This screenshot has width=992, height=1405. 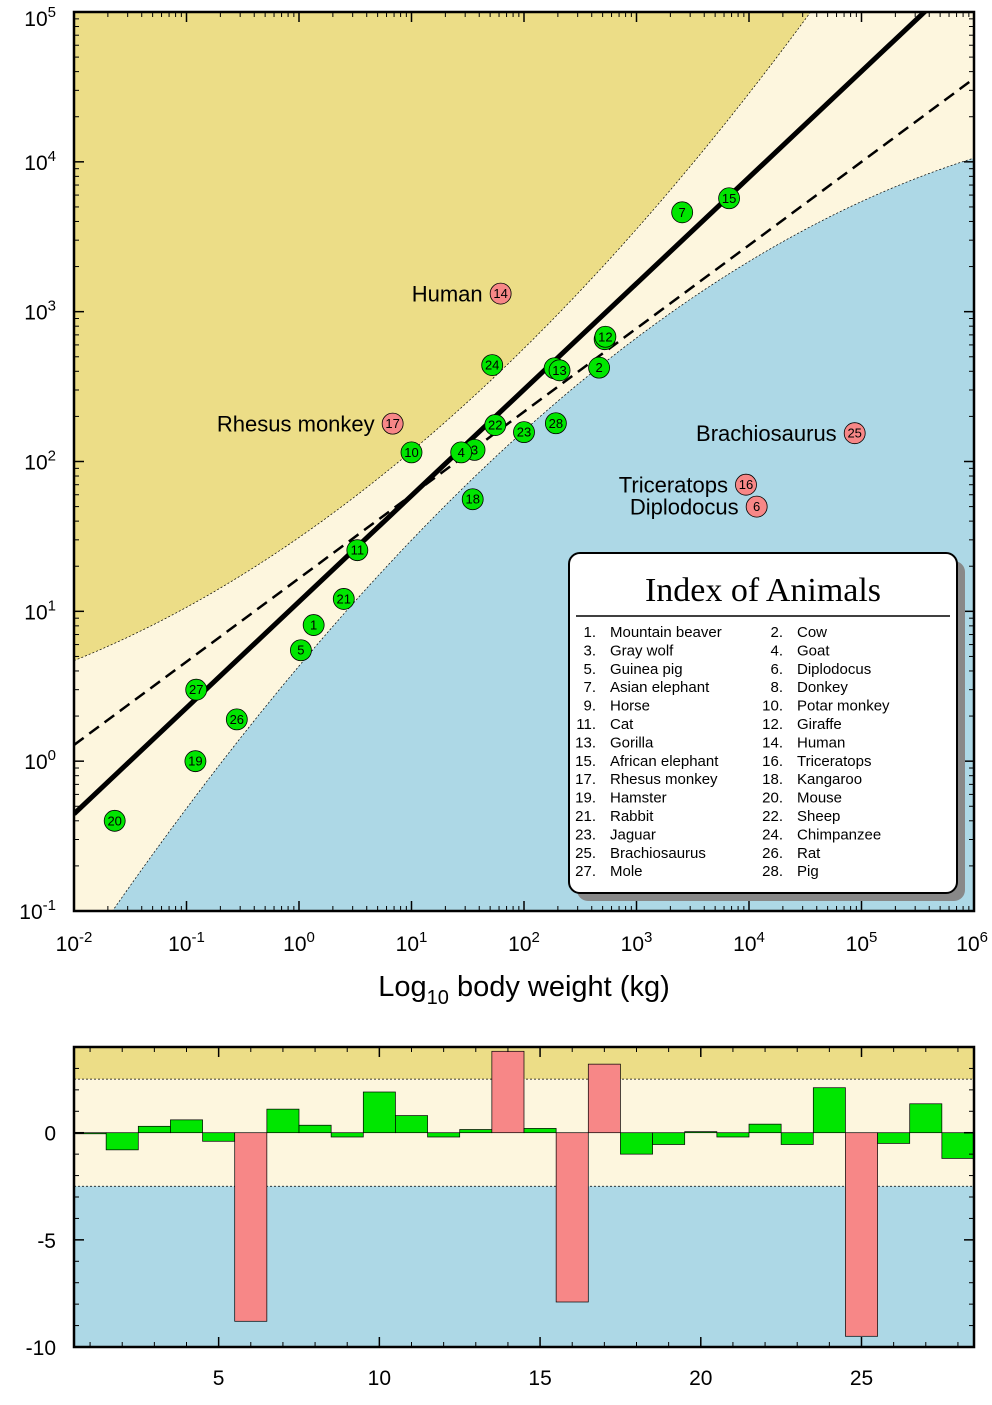 I want to click on data-point-label: 19, so click(x=195, y=761).